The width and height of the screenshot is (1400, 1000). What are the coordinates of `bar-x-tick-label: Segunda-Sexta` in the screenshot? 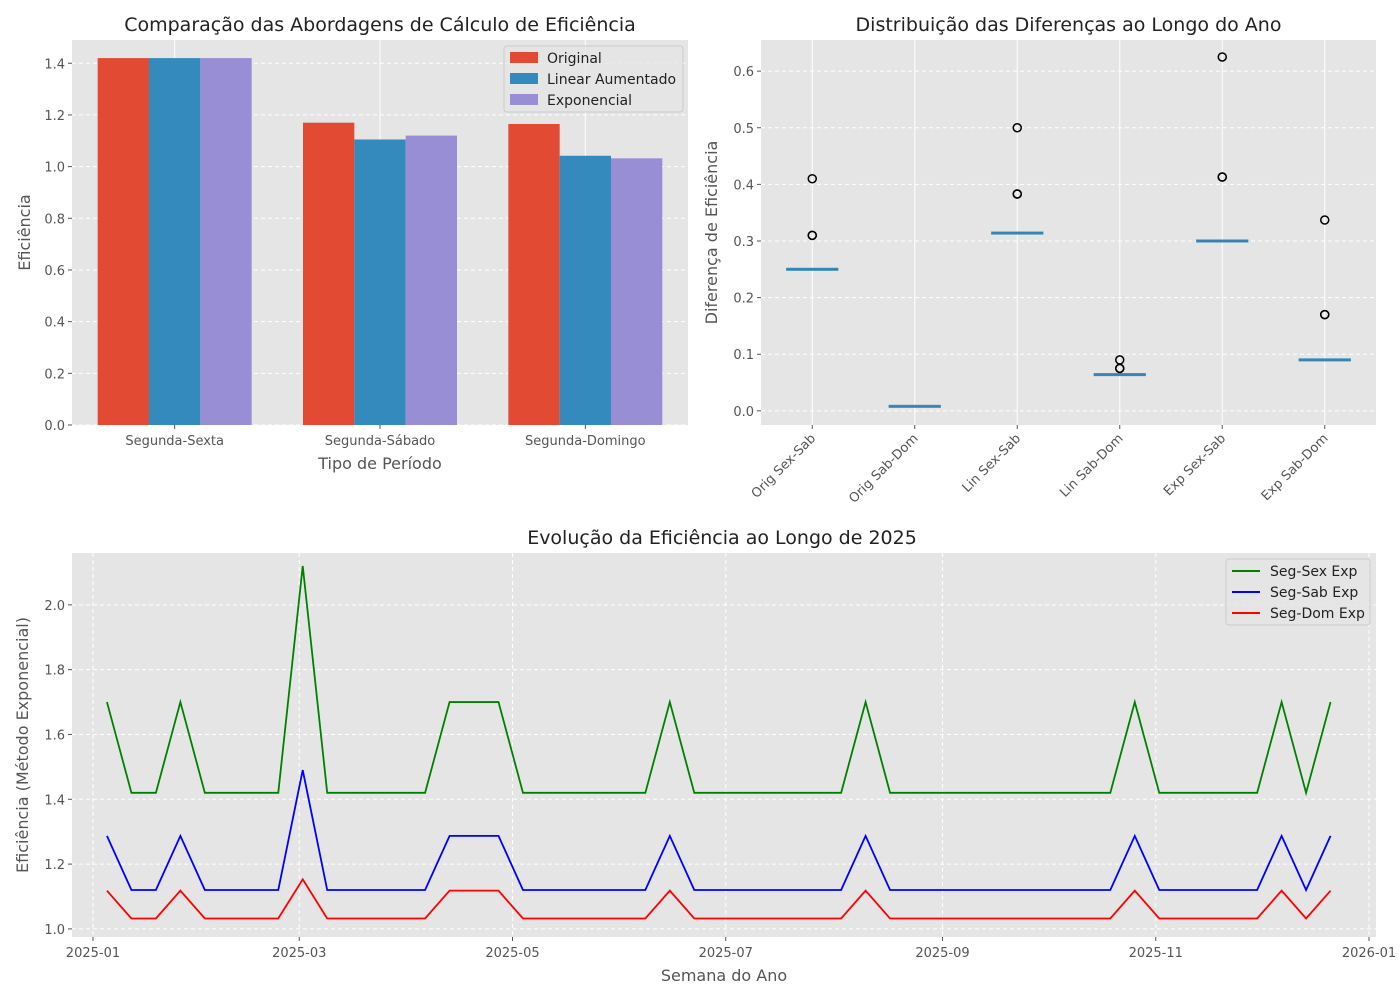 It's located at (174, 441).